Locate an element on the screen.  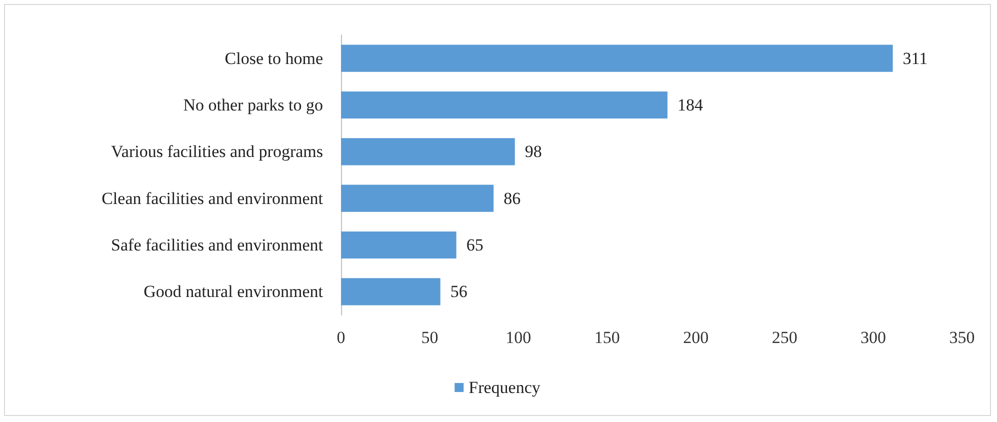
data-label: 65 is located at coordinates (475, 245).